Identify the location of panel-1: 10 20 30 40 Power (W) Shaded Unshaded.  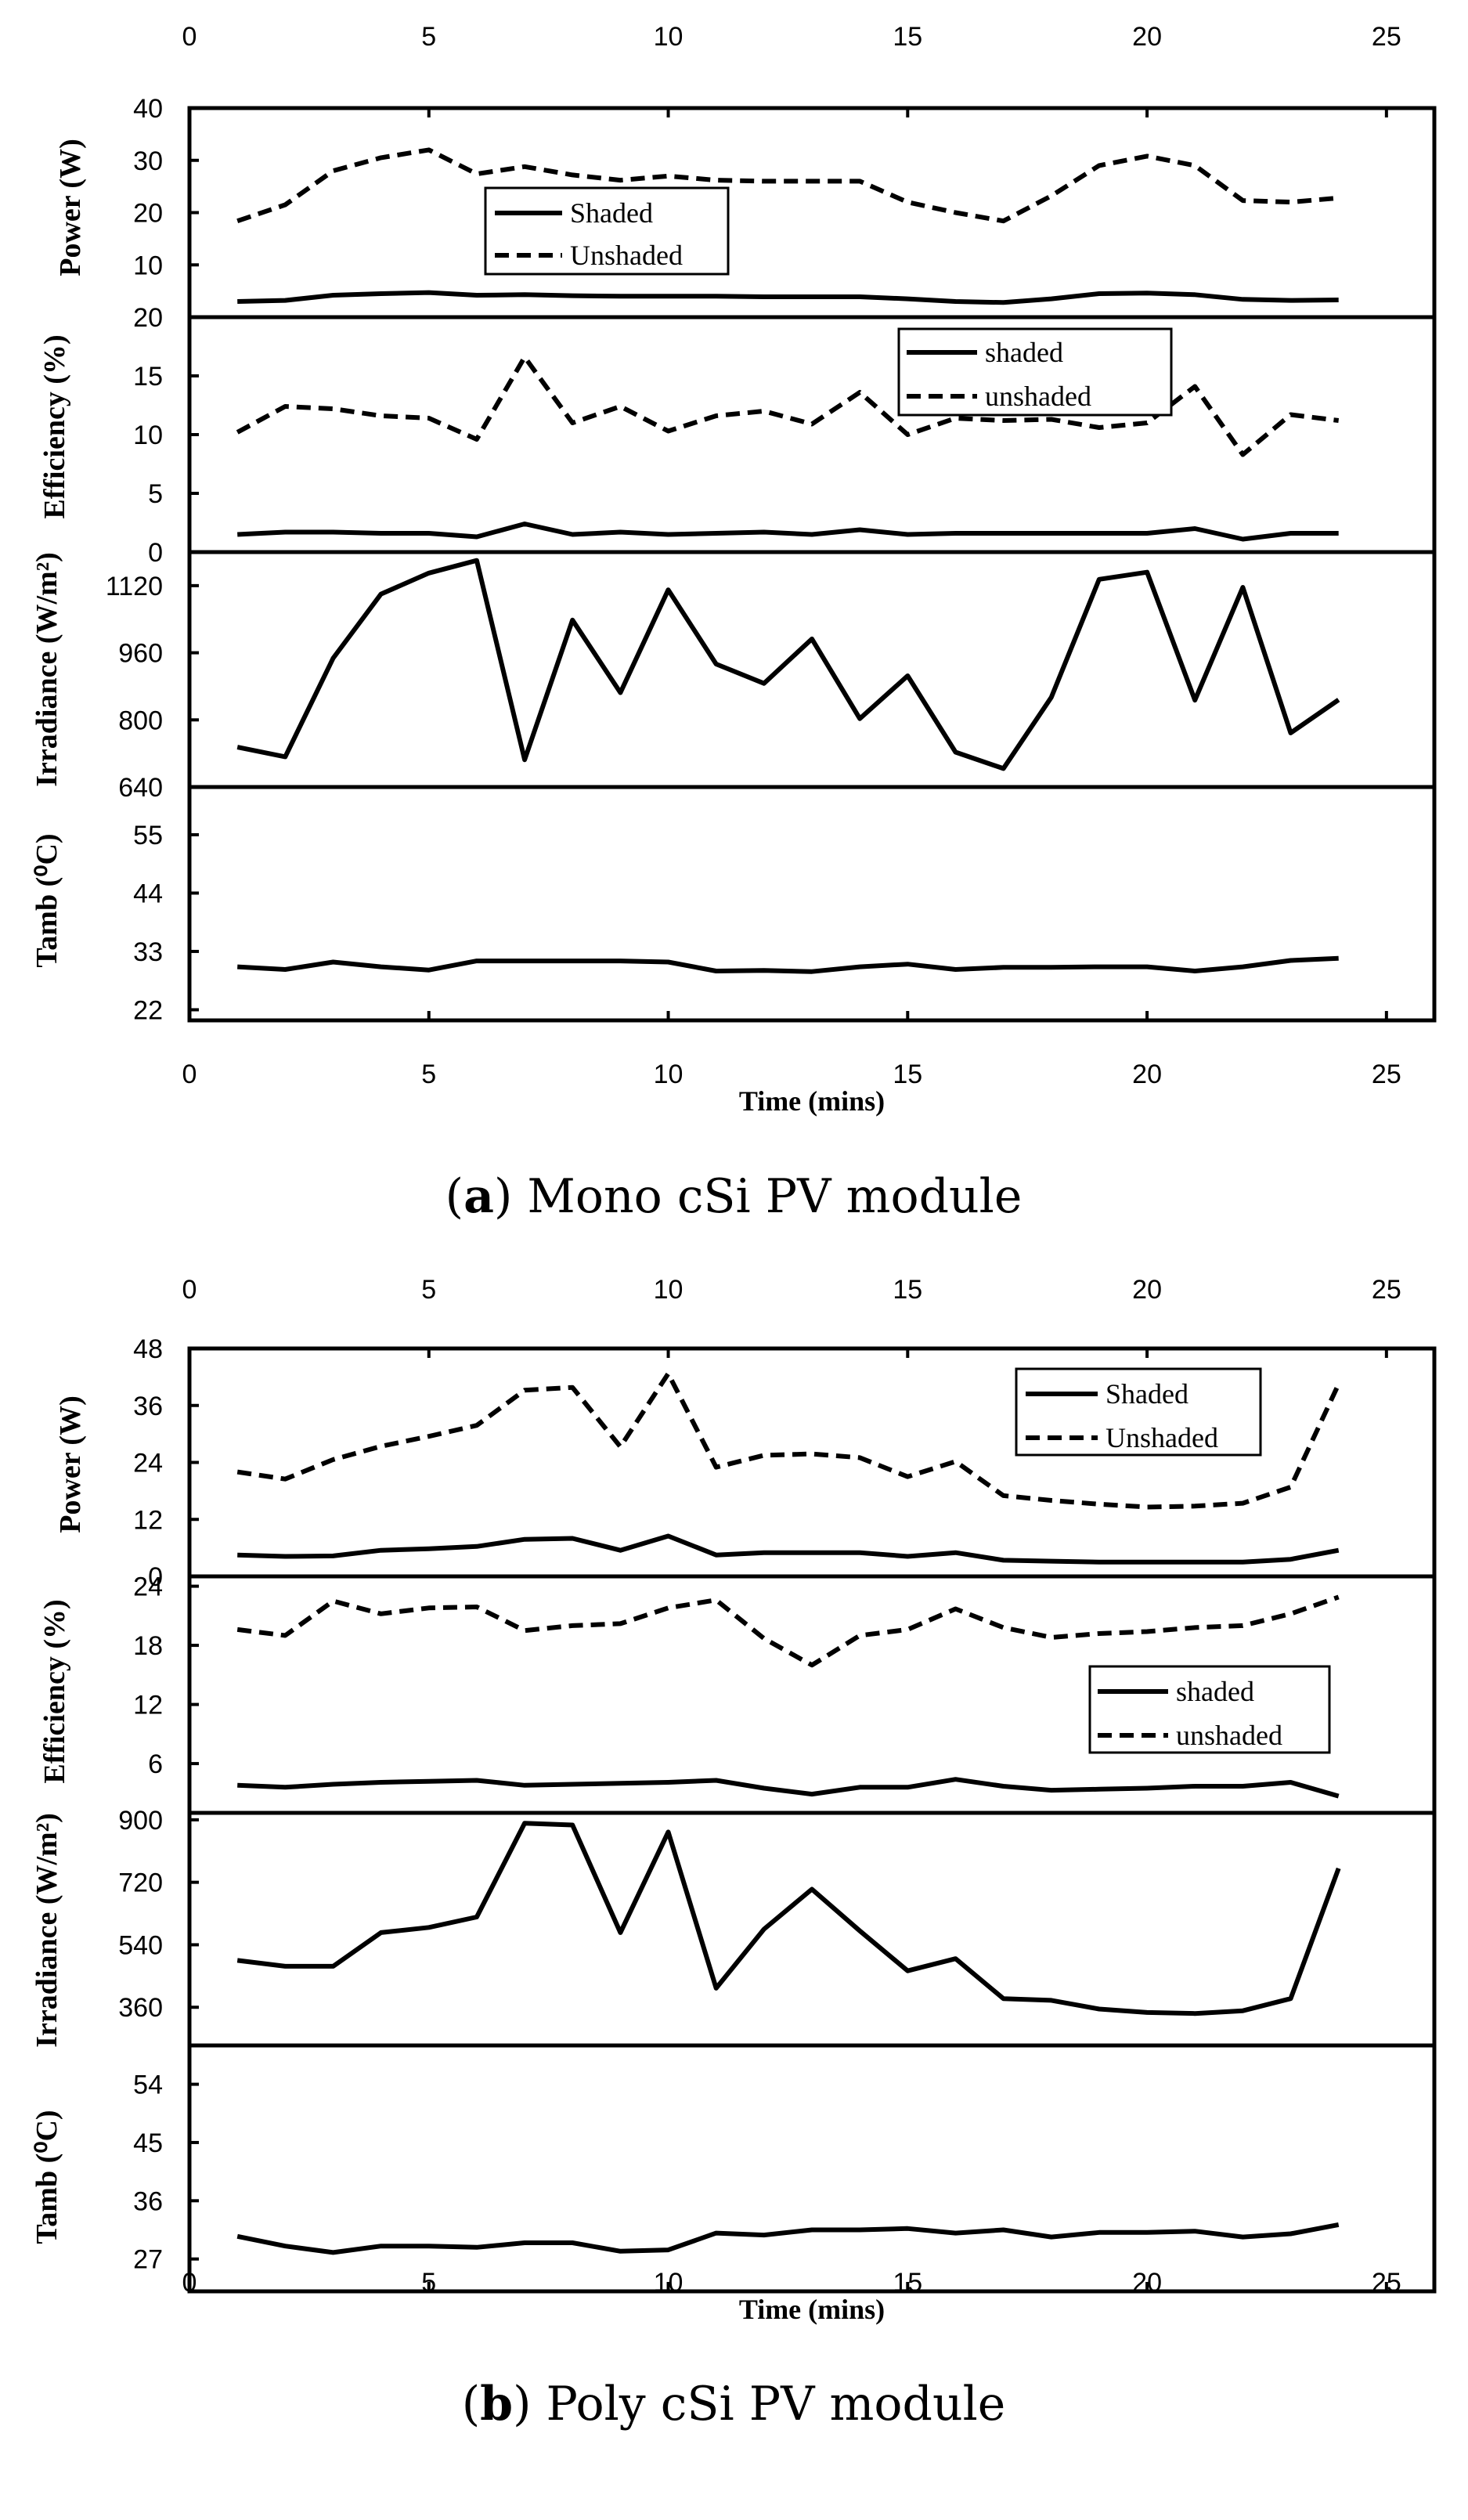
(745, 207).